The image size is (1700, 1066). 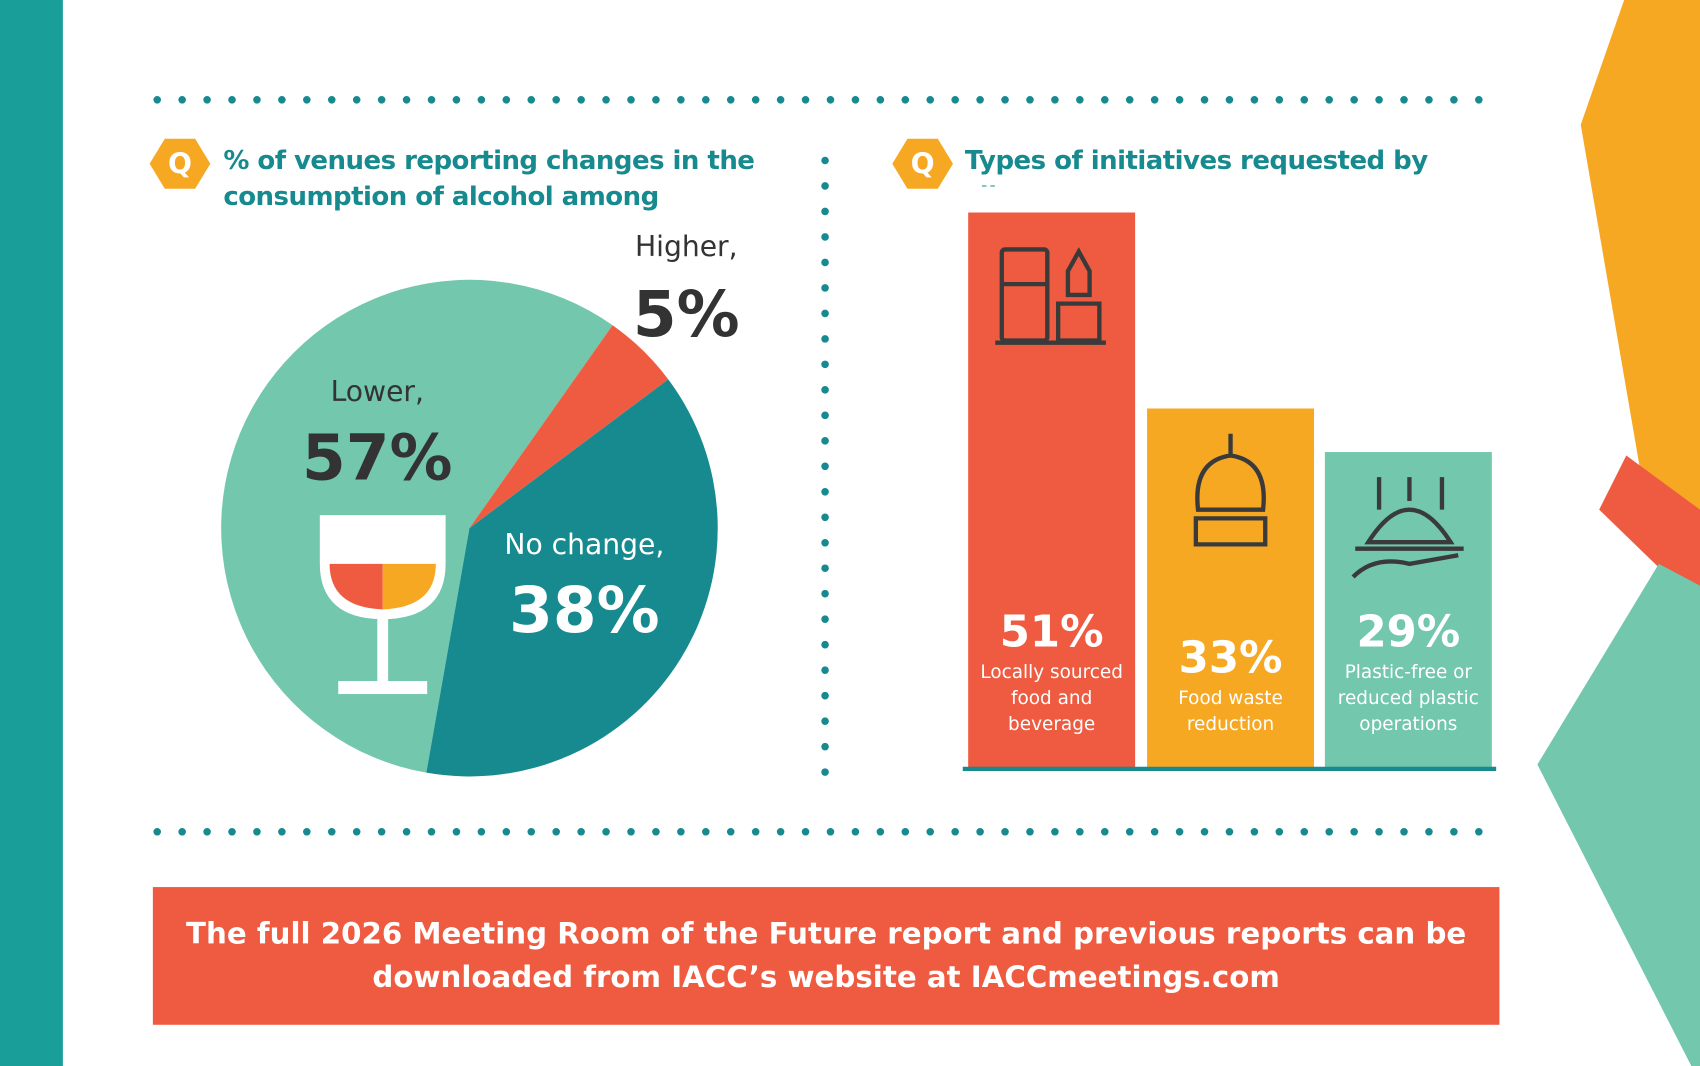 I want to click on bar-category-label: Food waste reduction, so click(x=1230, y=711).